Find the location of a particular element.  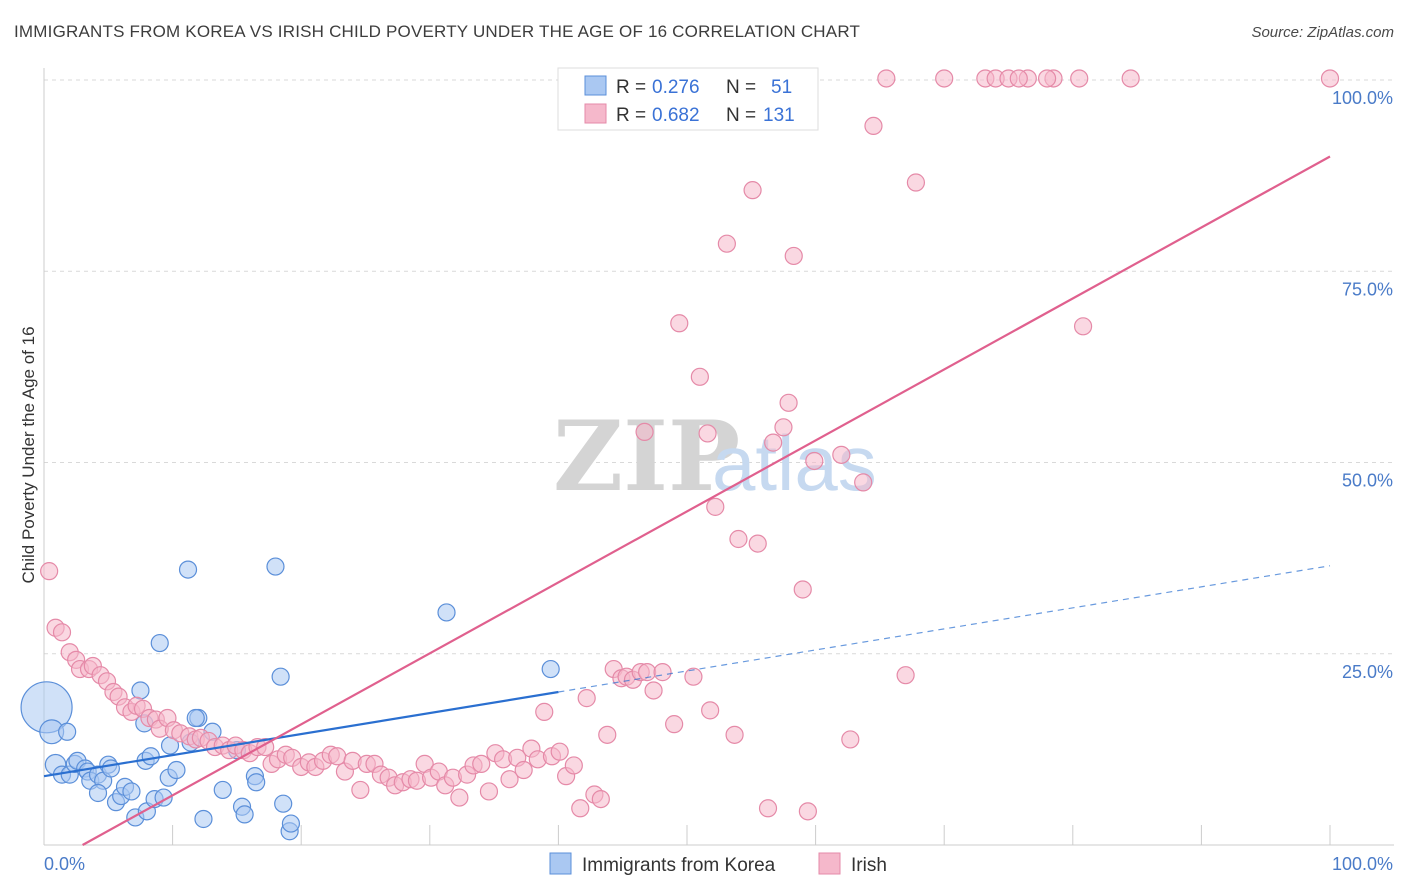

korea-n-label: N = is located at coordinates (741, 87).